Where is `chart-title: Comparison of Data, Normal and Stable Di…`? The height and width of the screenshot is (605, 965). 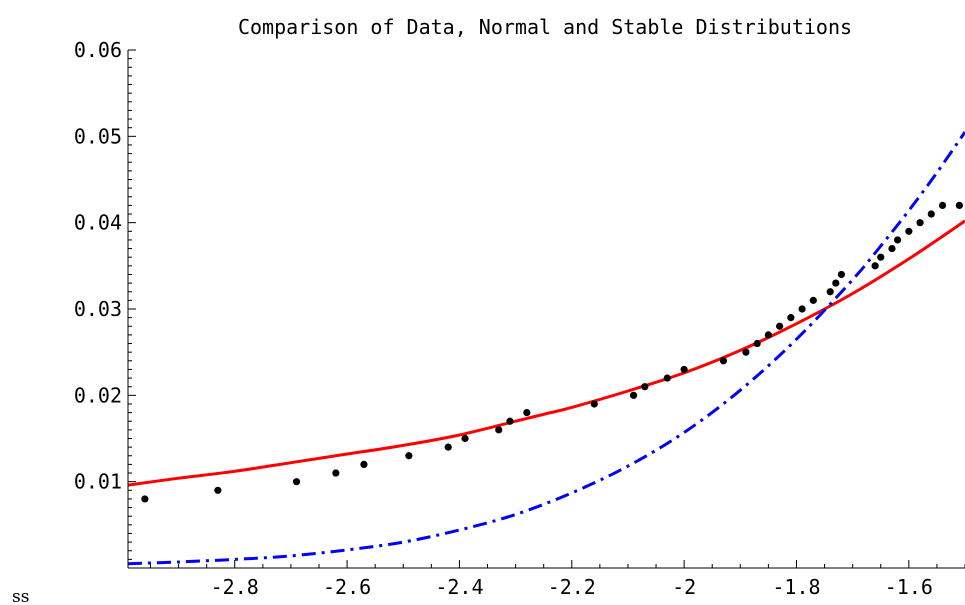
chart-title: Comparison of Data, Normal and Stable Di… is located at coordinates (545, 27).